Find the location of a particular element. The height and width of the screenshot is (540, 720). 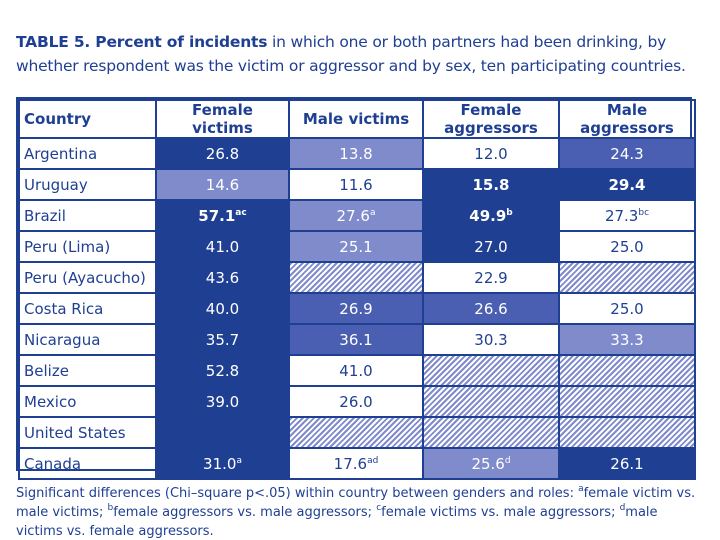

value-text: 49.9 is located at coordinates (488, 215).